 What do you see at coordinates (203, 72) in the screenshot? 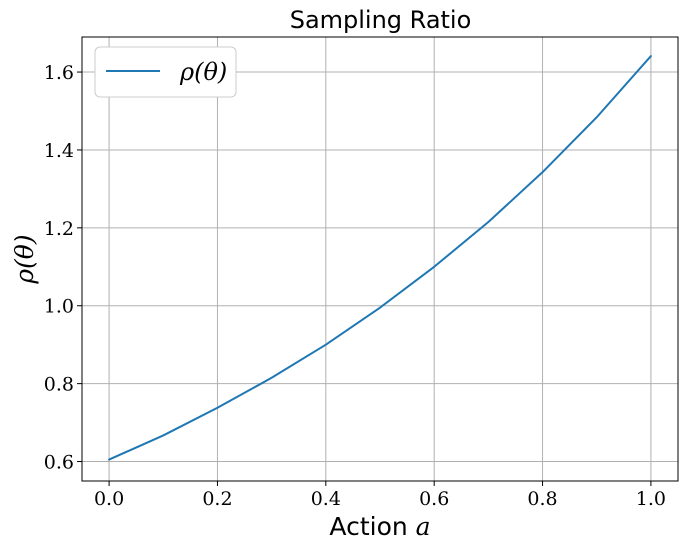
I see `legend-label: ρ(θ)` at bounding box center [203, 72].